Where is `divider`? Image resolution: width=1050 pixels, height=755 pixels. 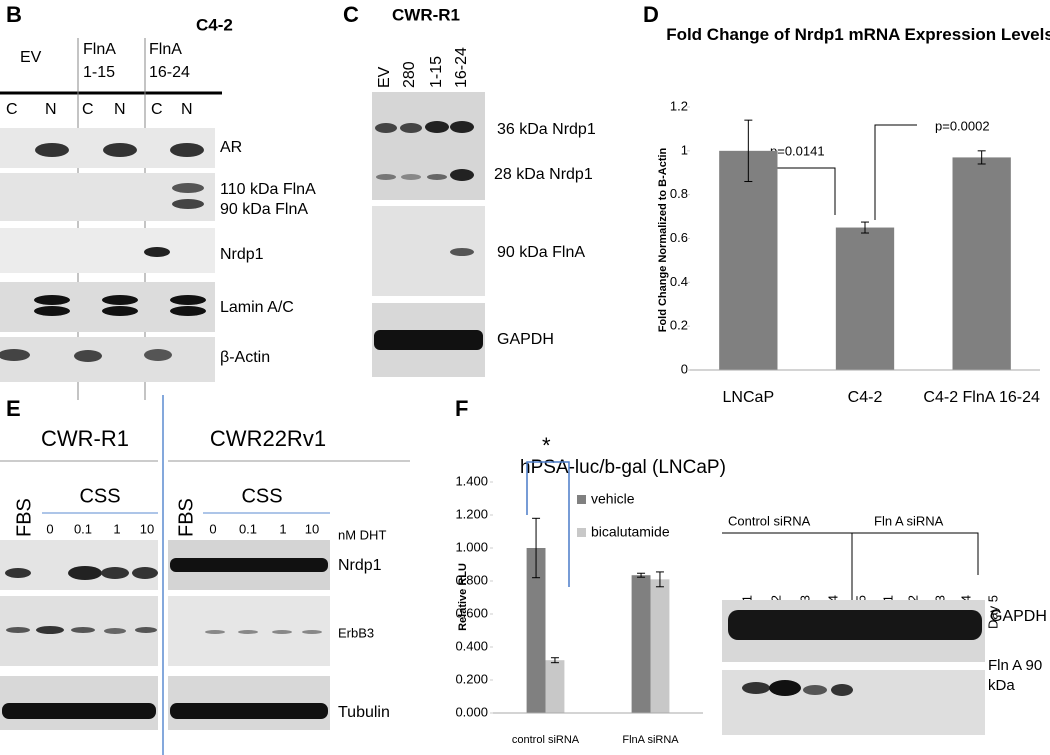 divider is located at coordinates (850, 553).